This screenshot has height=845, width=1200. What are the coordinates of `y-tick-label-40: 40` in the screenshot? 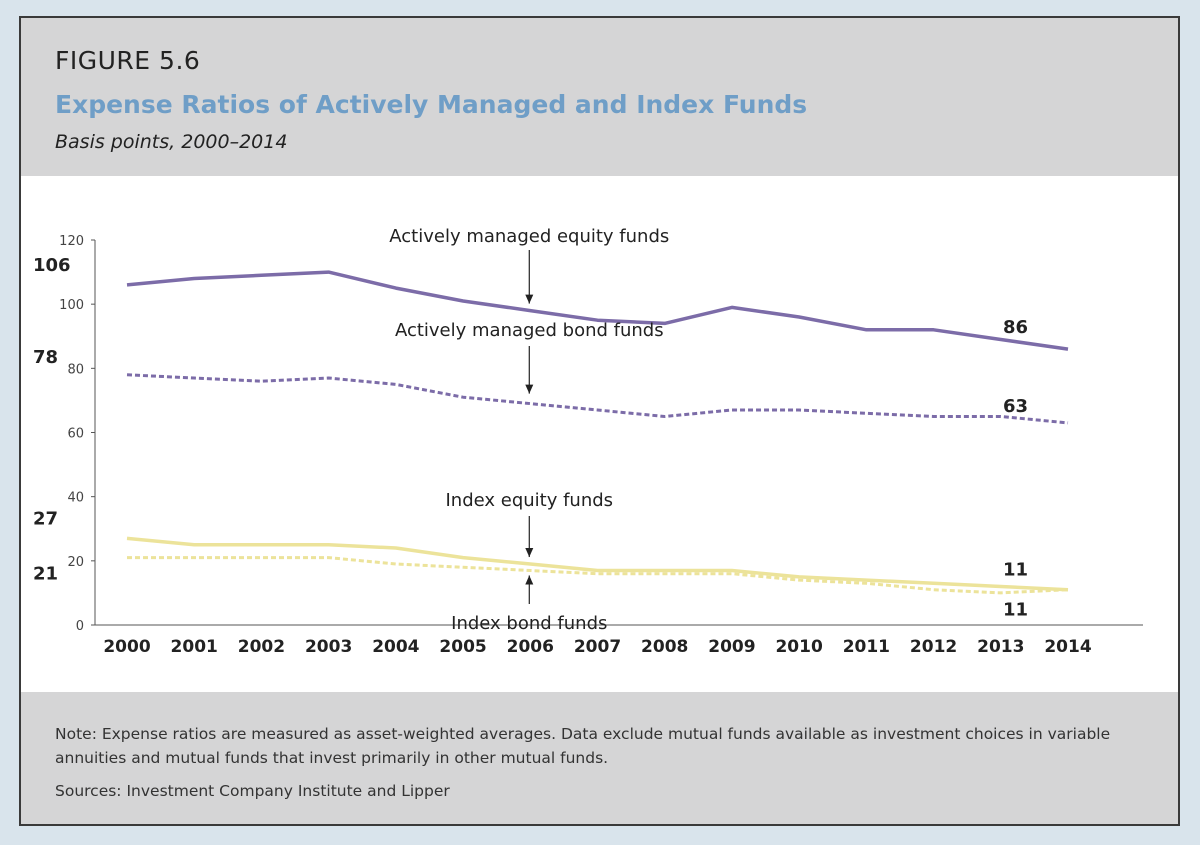 It's located at (75, 498).